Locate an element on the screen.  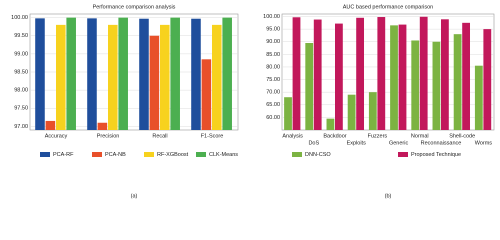
y-tick-label: 99.50 is located at coordinates (21, 36).